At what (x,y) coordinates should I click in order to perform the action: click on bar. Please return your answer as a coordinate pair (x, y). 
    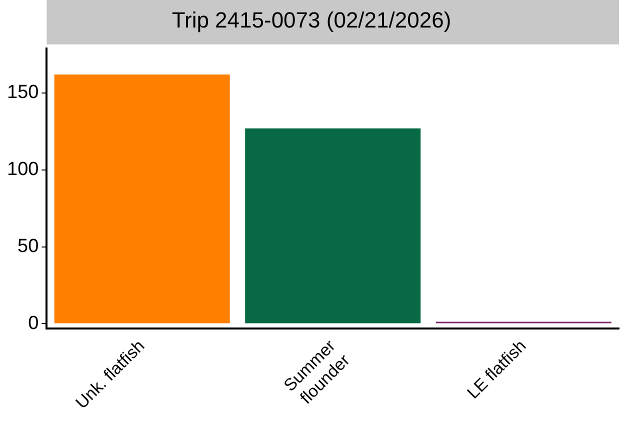
    Looking at the image, I should click on (333, 226).